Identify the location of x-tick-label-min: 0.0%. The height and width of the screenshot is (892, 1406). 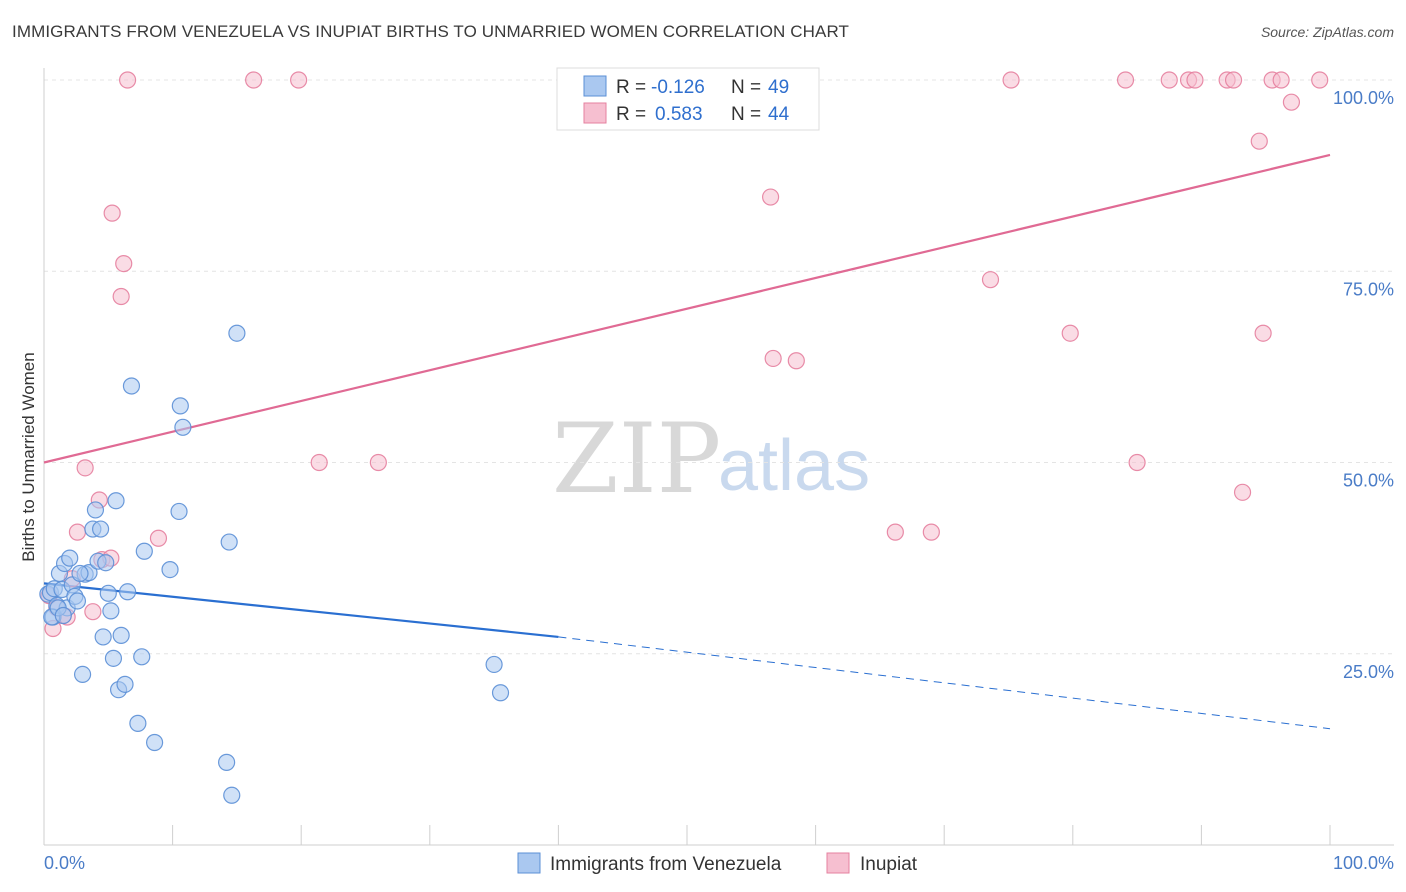
(64, 863).